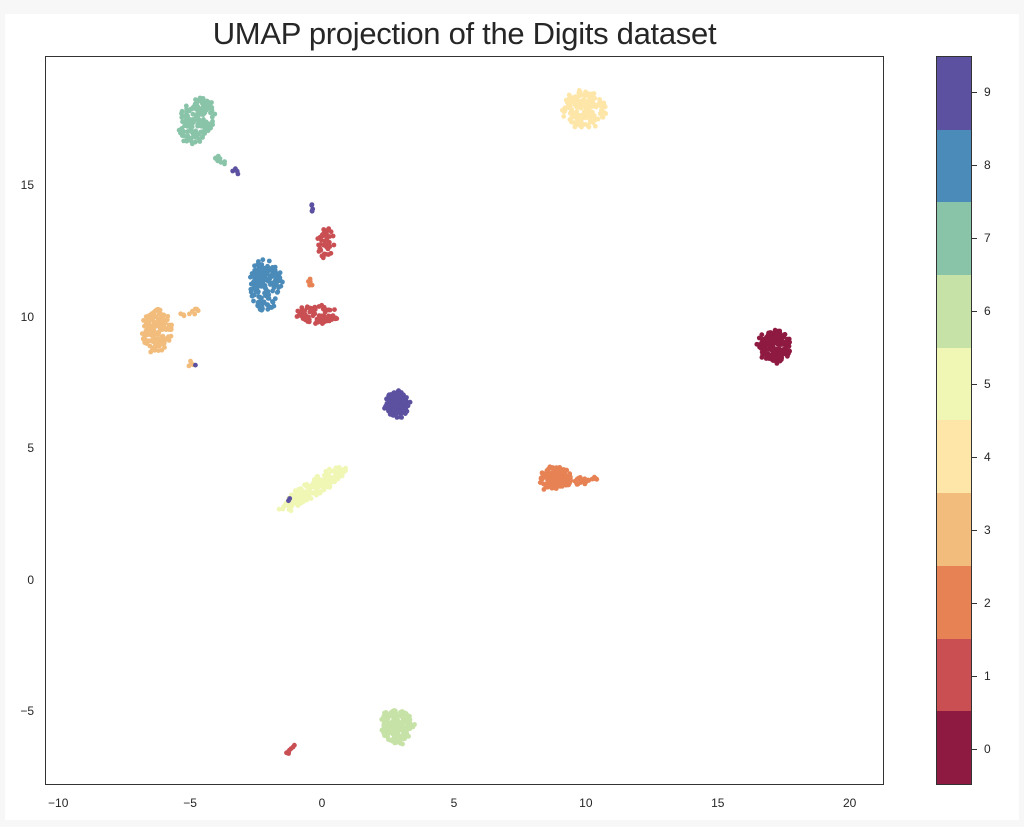 The height and width of the screenshot is (827, 1024). I want to click on colorbar-tick-label: 1, so click(987, 675).